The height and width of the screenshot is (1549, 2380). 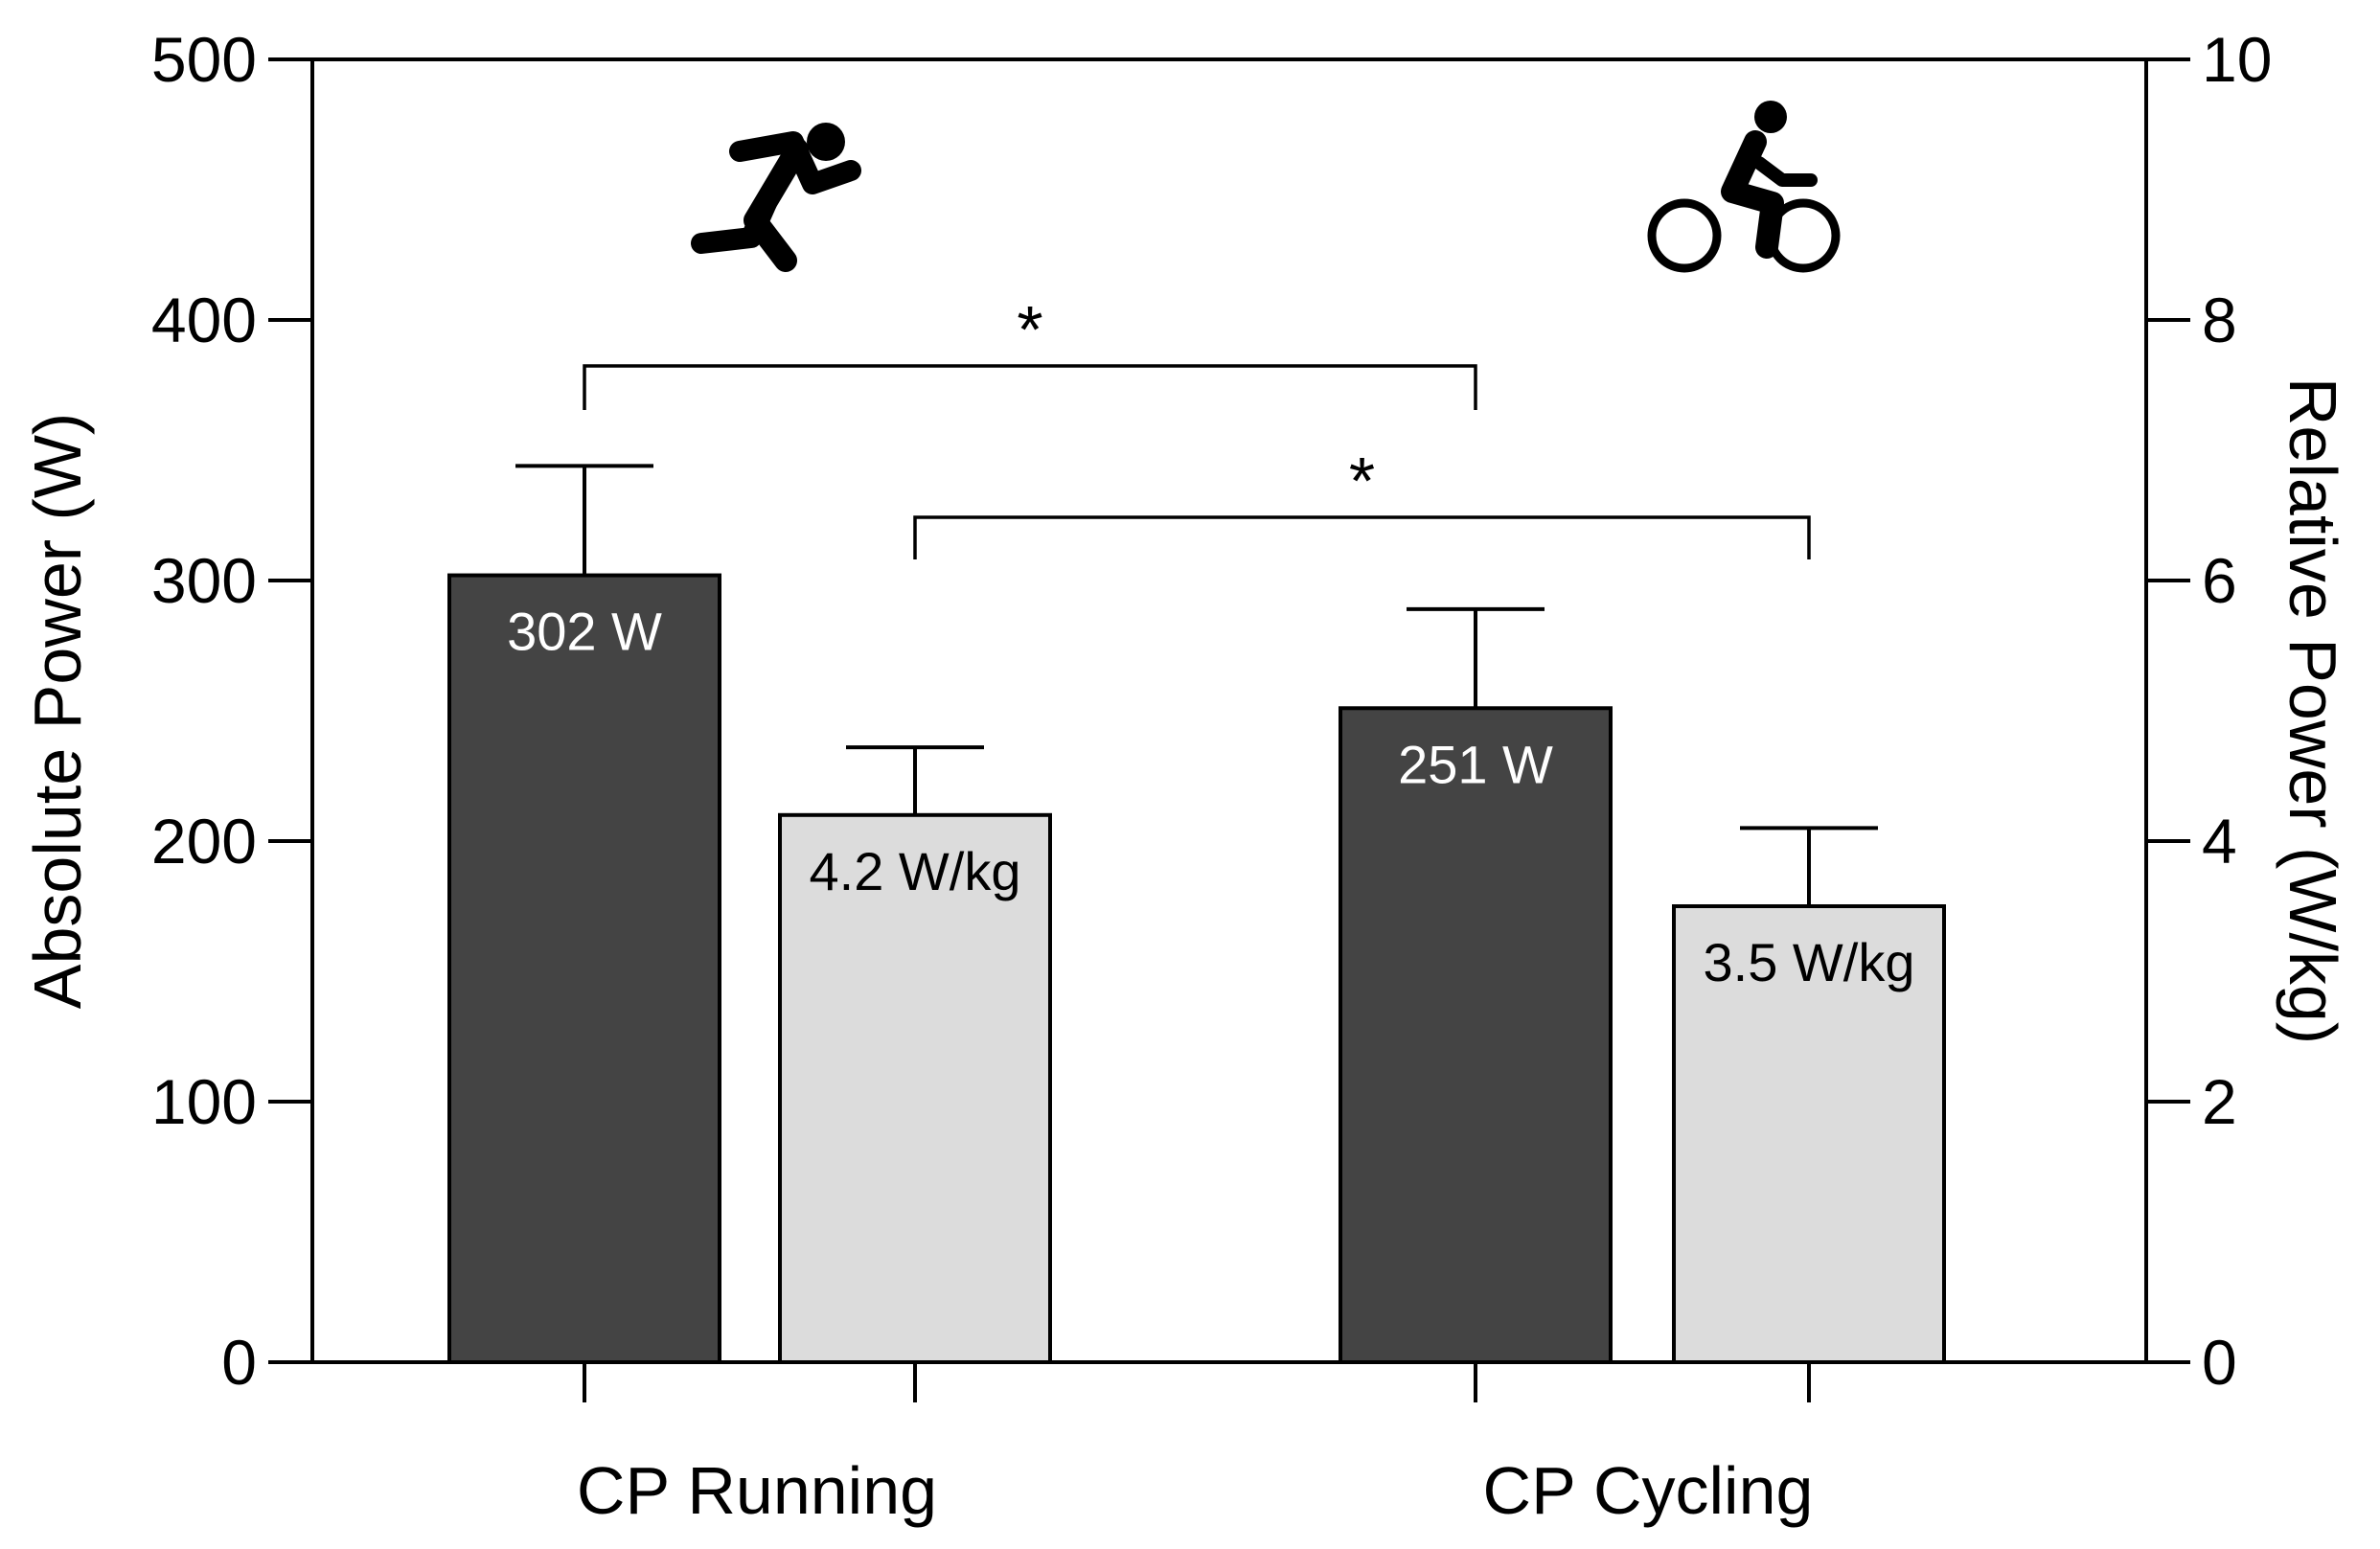 I want to click on bar-data-label: 251 W, so click(x=1476, y=764).